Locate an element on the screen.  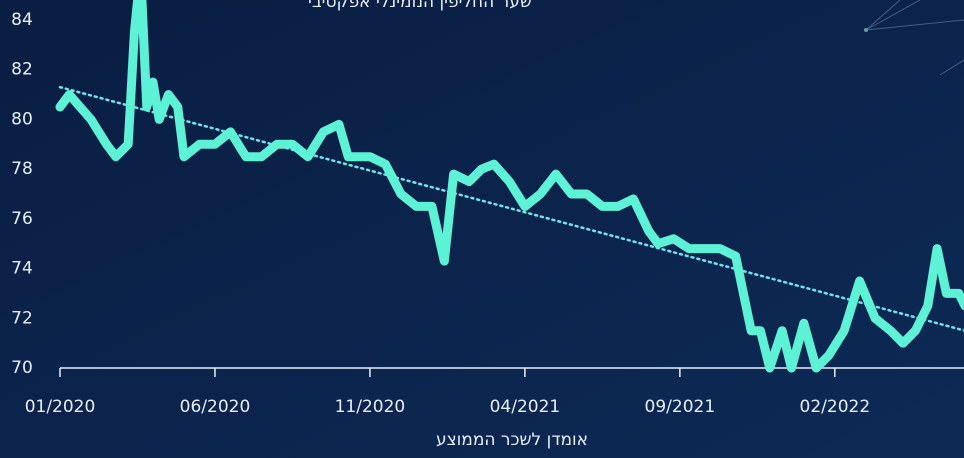
y-tick-label: 72 is located at coordinates (22, 318).